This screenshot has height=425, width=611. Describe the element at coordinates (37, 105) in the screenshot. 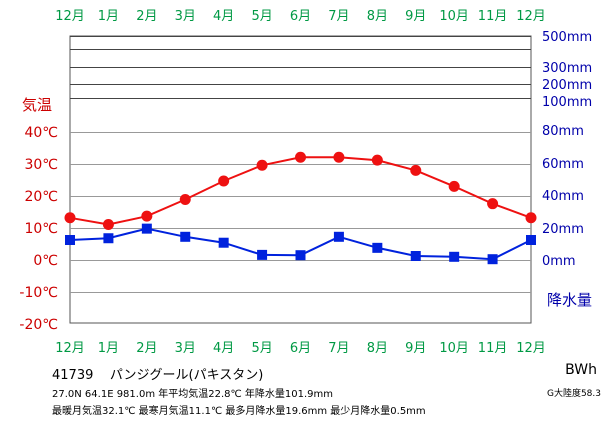

I see `temperature-axis-title: 気温` at that location.